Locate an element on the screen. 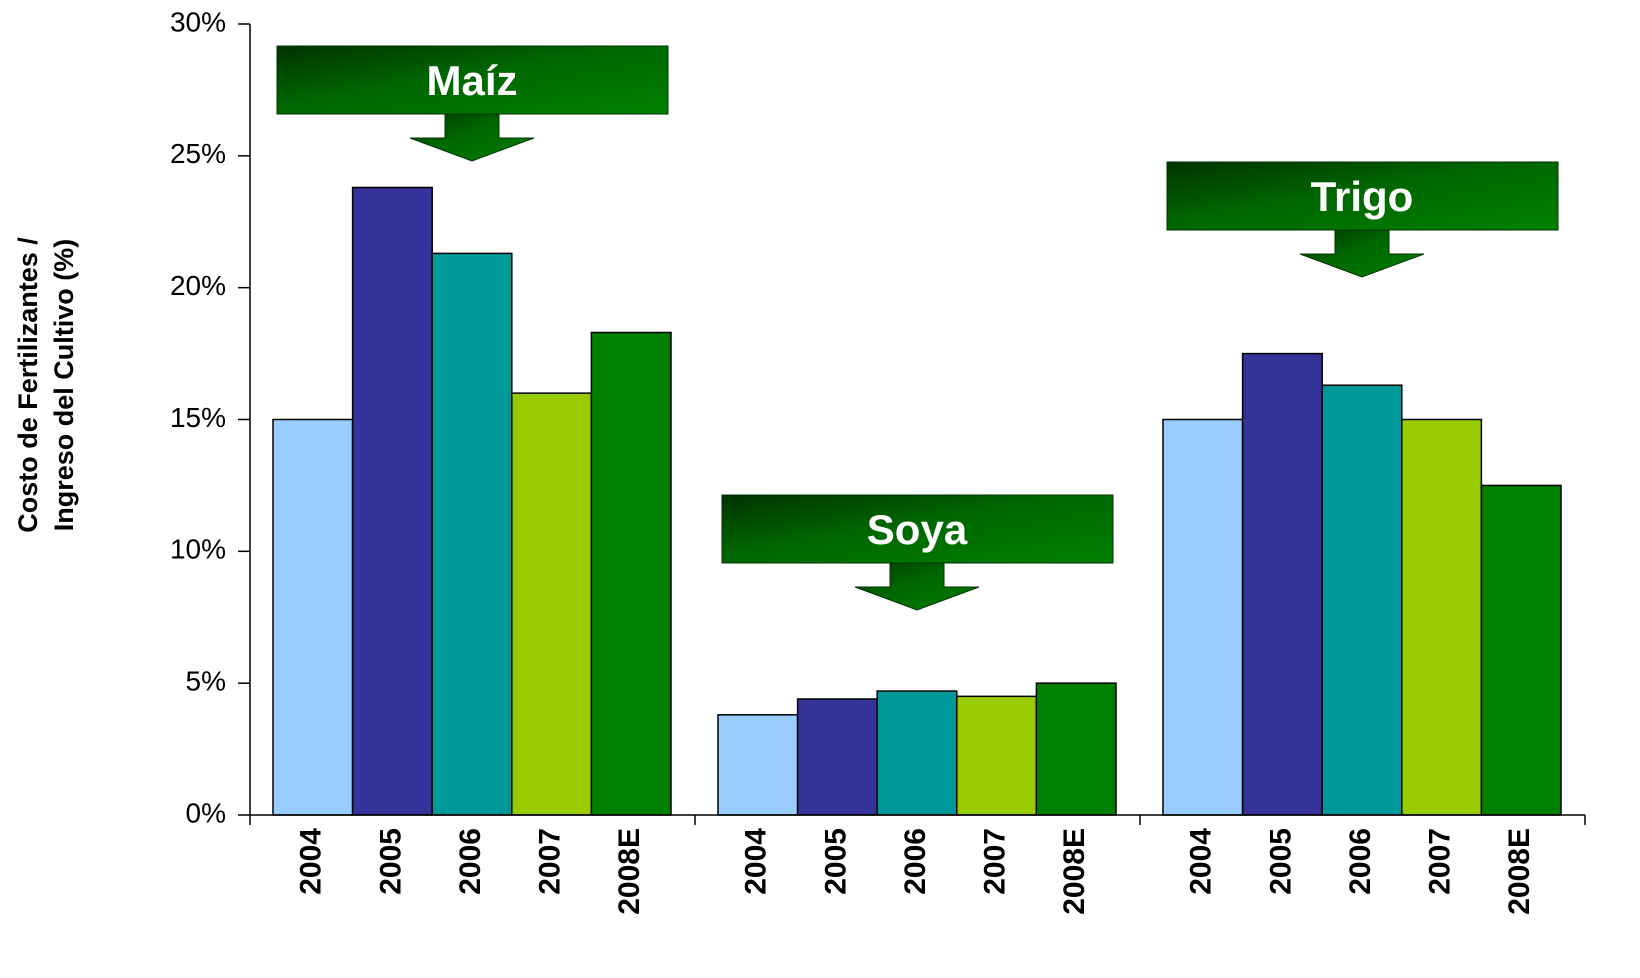  group-label: Trigo is located at coordinates (1362, 196).